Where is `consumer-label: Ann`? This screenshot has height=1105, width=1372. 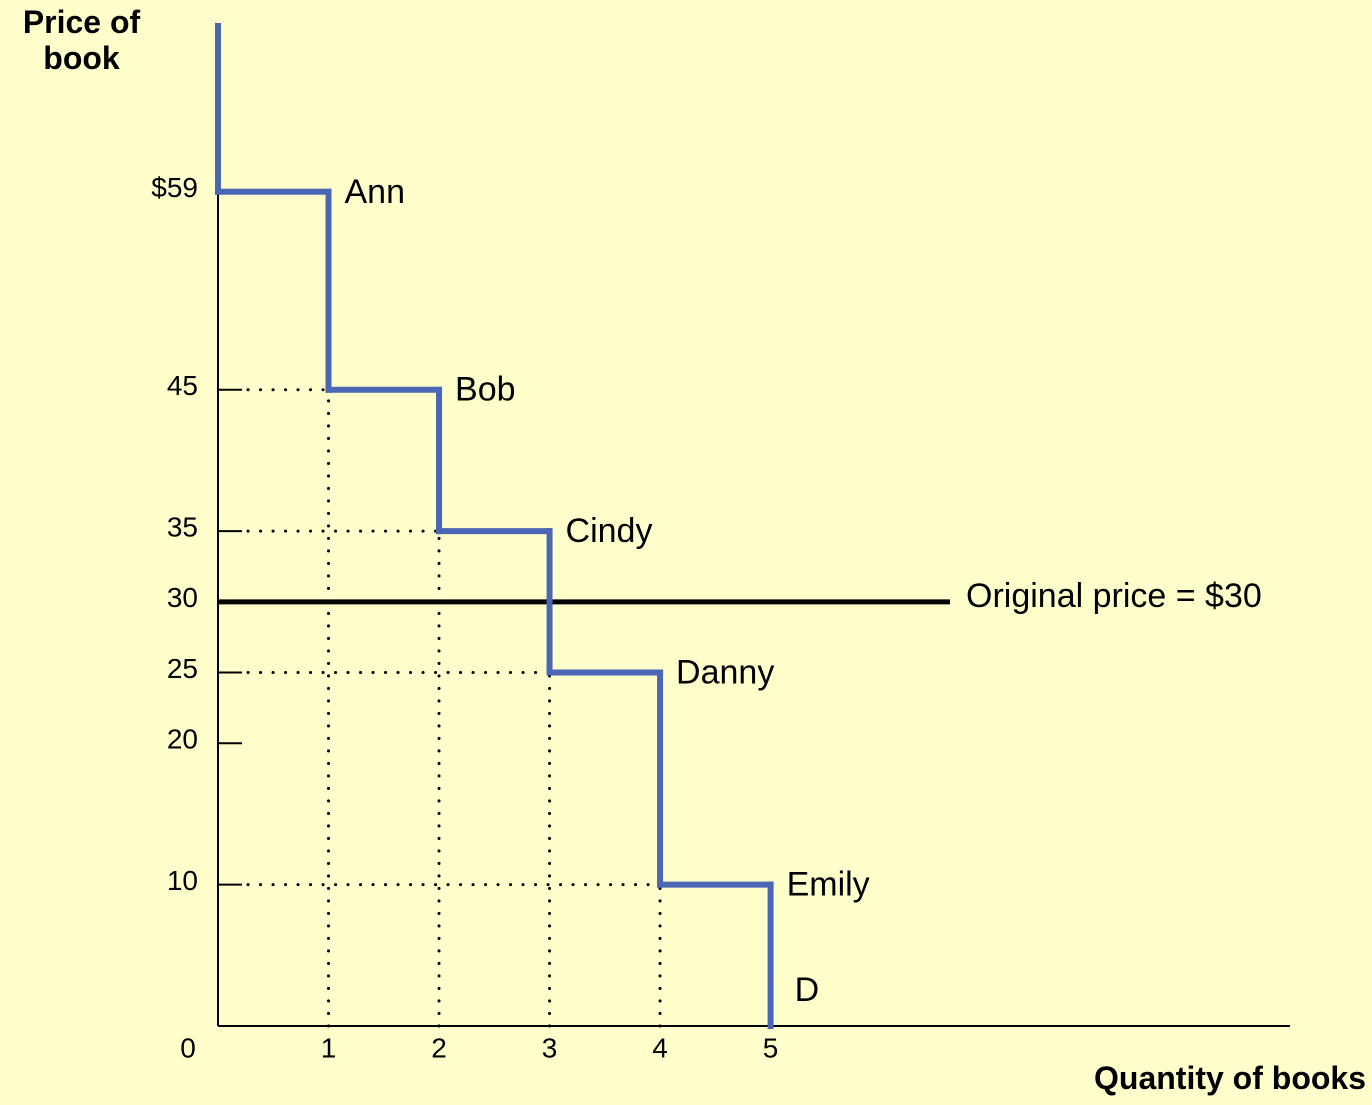 consumer-label: Ann is located at coordinates (375, 192).